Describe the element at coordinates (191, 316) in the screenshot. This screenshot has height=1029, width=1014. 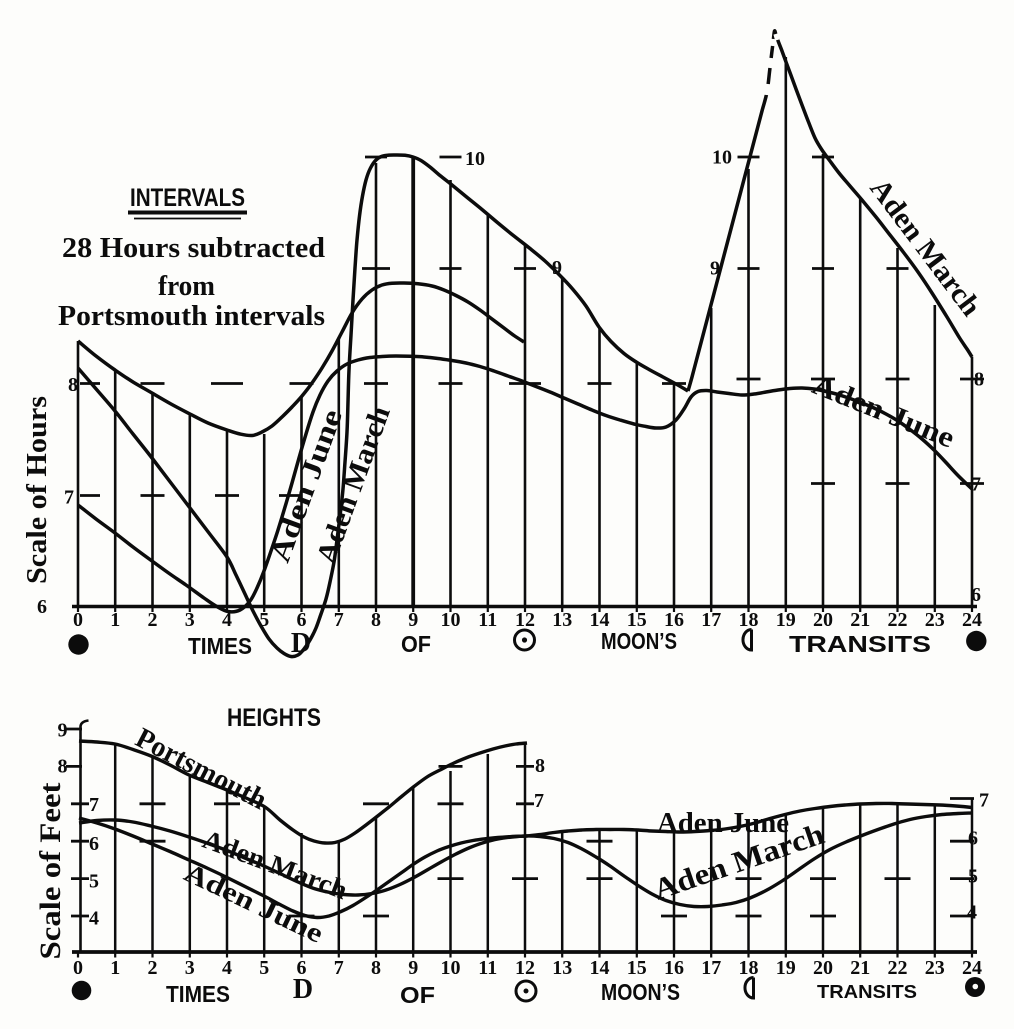
I see `svg-text: Portsmouth intervals` at that location.